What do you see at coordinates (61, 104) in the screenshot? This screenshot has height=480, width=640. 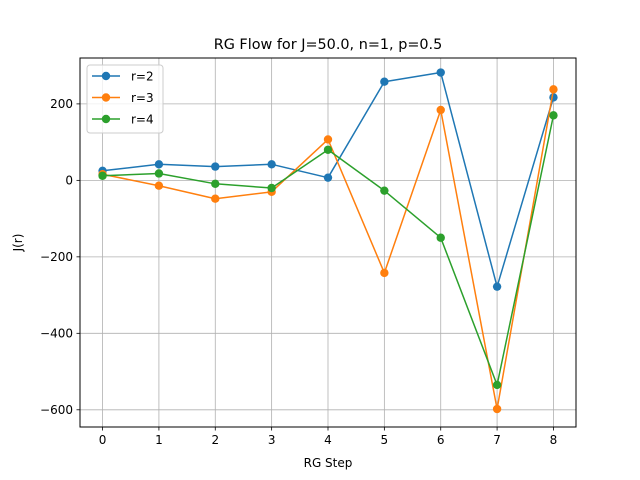 I see `y-tick-label: 200` at bounding box center [61, 104].